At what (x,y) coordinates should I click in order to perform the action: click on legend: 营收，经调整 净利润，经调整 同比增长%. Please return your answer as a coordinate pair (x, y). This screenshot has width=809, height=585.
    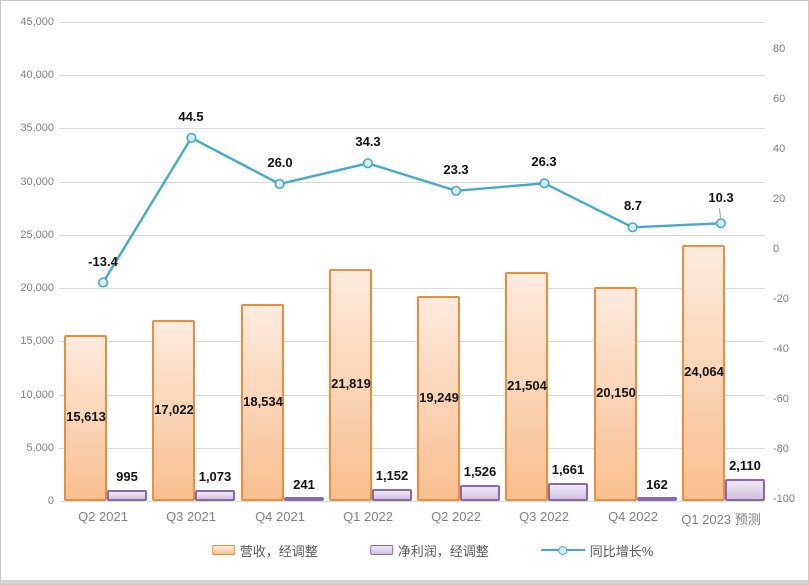
    Looking at the image, I should click on (432, 550).